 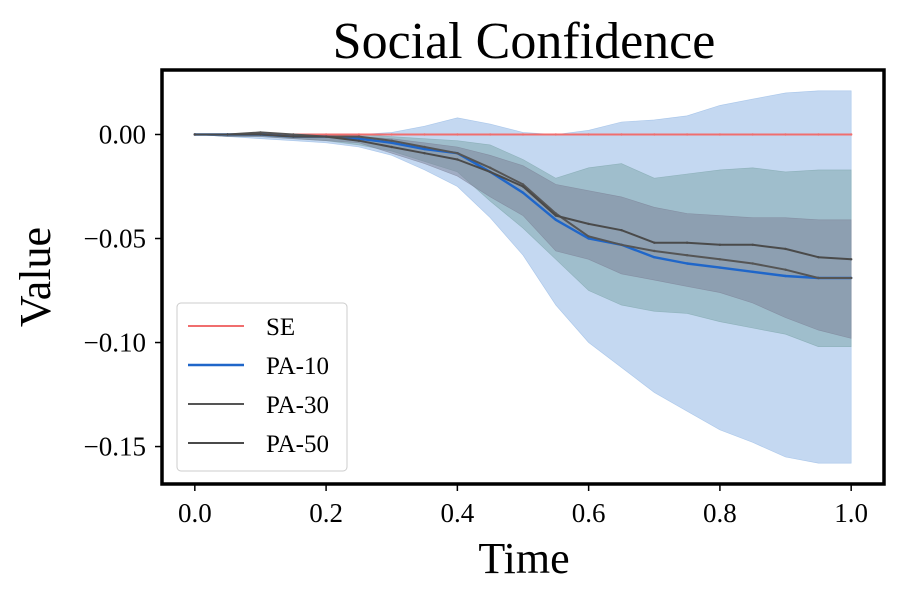 I want to click on legend: SE PA-10 PA-30 PA-50, so click(x=262, y=387).